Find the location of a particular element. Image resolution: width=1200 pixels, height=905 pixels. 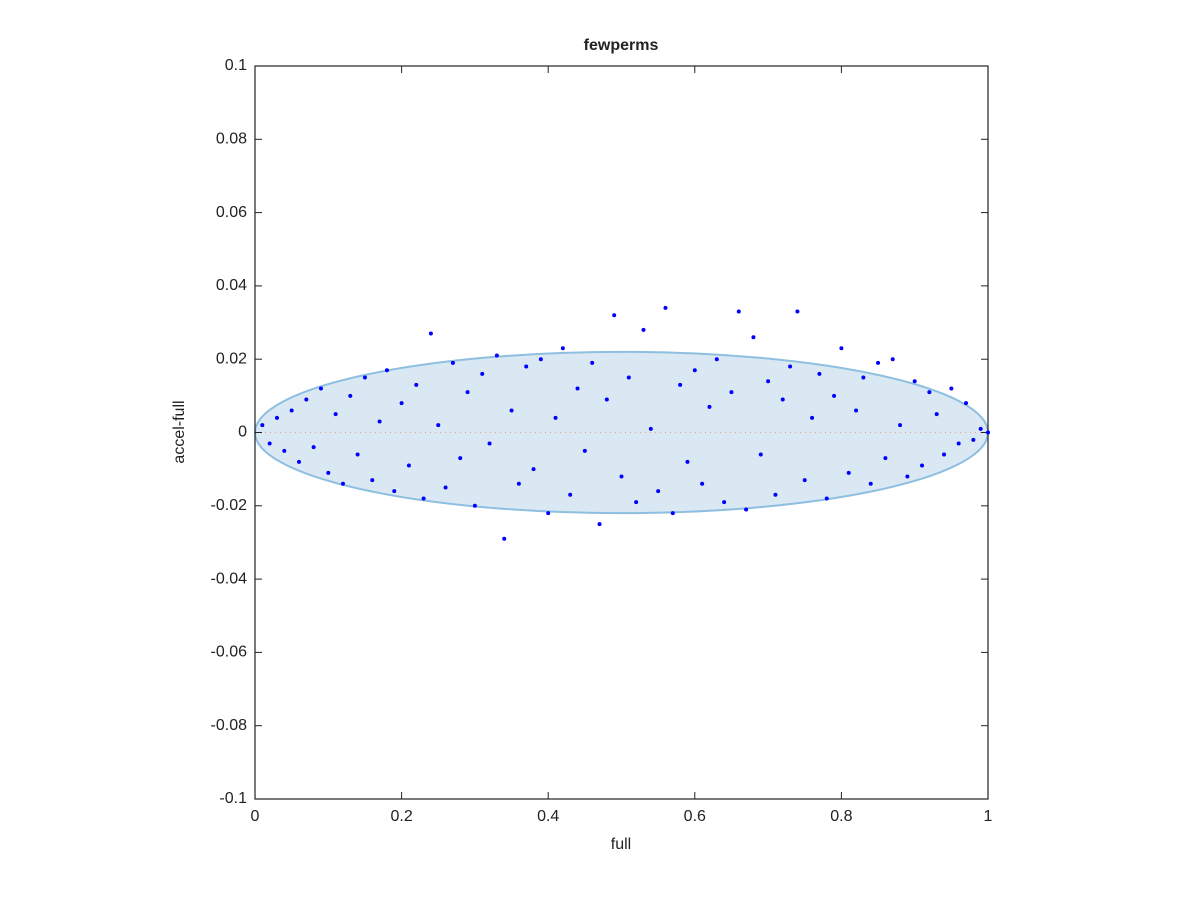

y-tick-label: 0.1 is located at coordinates (236, 65).